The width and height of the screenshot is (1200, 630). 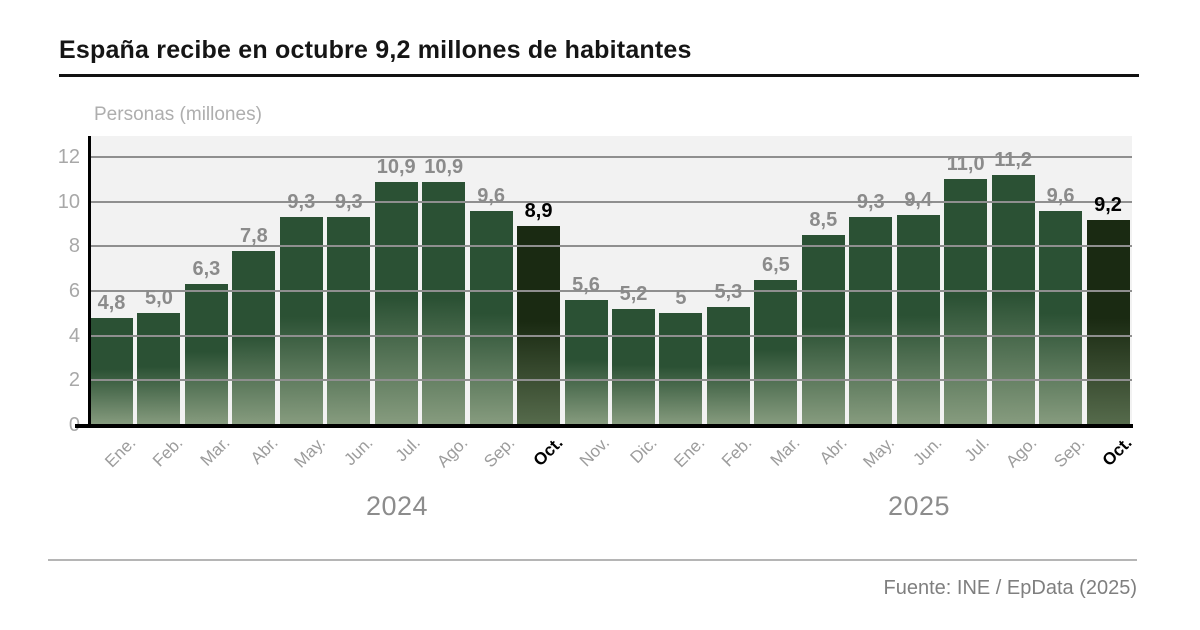 I want to click on bar-value-label: 7,8, so click(x=253, y=235).